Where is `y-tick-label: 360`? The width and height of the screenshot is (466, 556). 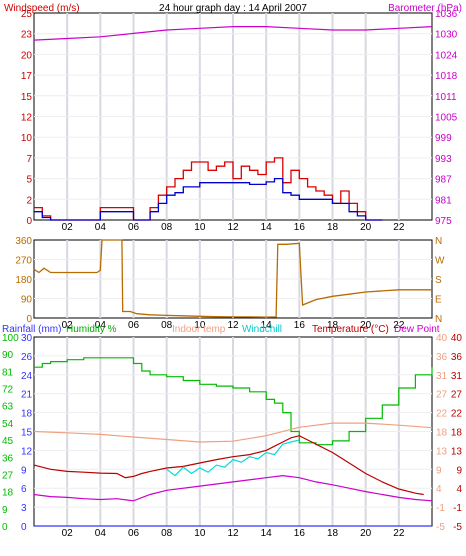
y-tick-label: 360 is located at coordinates (23, 241).